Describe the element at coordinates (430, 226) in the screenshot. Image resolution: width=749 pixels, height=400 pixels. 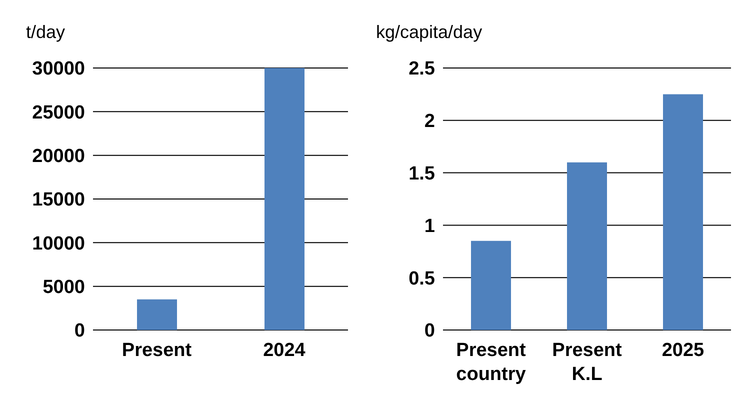
I see `y-tick-label: 1` at that location.